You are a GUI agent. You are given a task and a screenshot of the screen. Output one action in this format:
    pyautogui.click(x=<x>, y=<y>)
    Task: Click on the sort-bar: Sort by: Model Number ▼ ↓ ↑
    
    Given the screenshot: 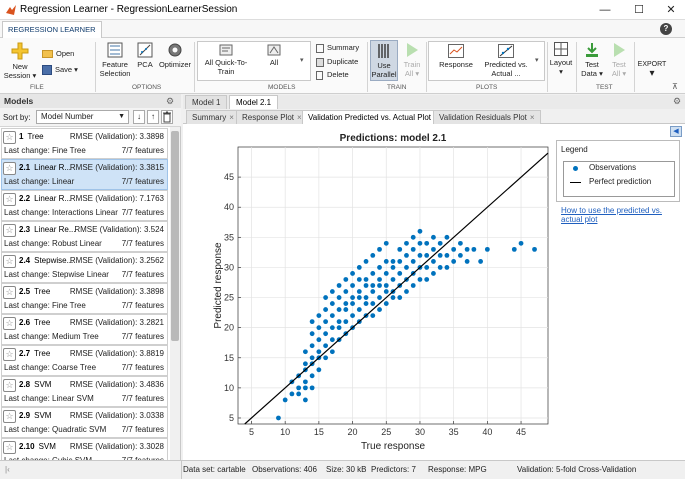 What is the action you would take?
    pyautogui.click(x=90, y=117)
    